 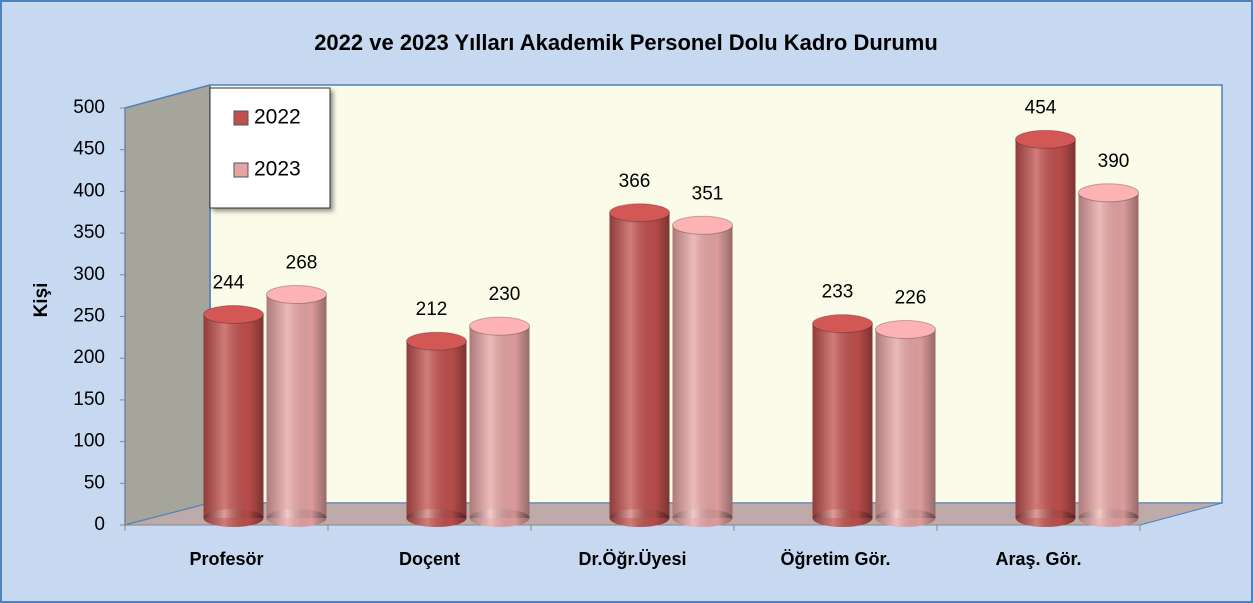 What do you see at coordinates (635, 181) in the screenshot?
I see `value-label: 366` at bounding box center [635, 181].